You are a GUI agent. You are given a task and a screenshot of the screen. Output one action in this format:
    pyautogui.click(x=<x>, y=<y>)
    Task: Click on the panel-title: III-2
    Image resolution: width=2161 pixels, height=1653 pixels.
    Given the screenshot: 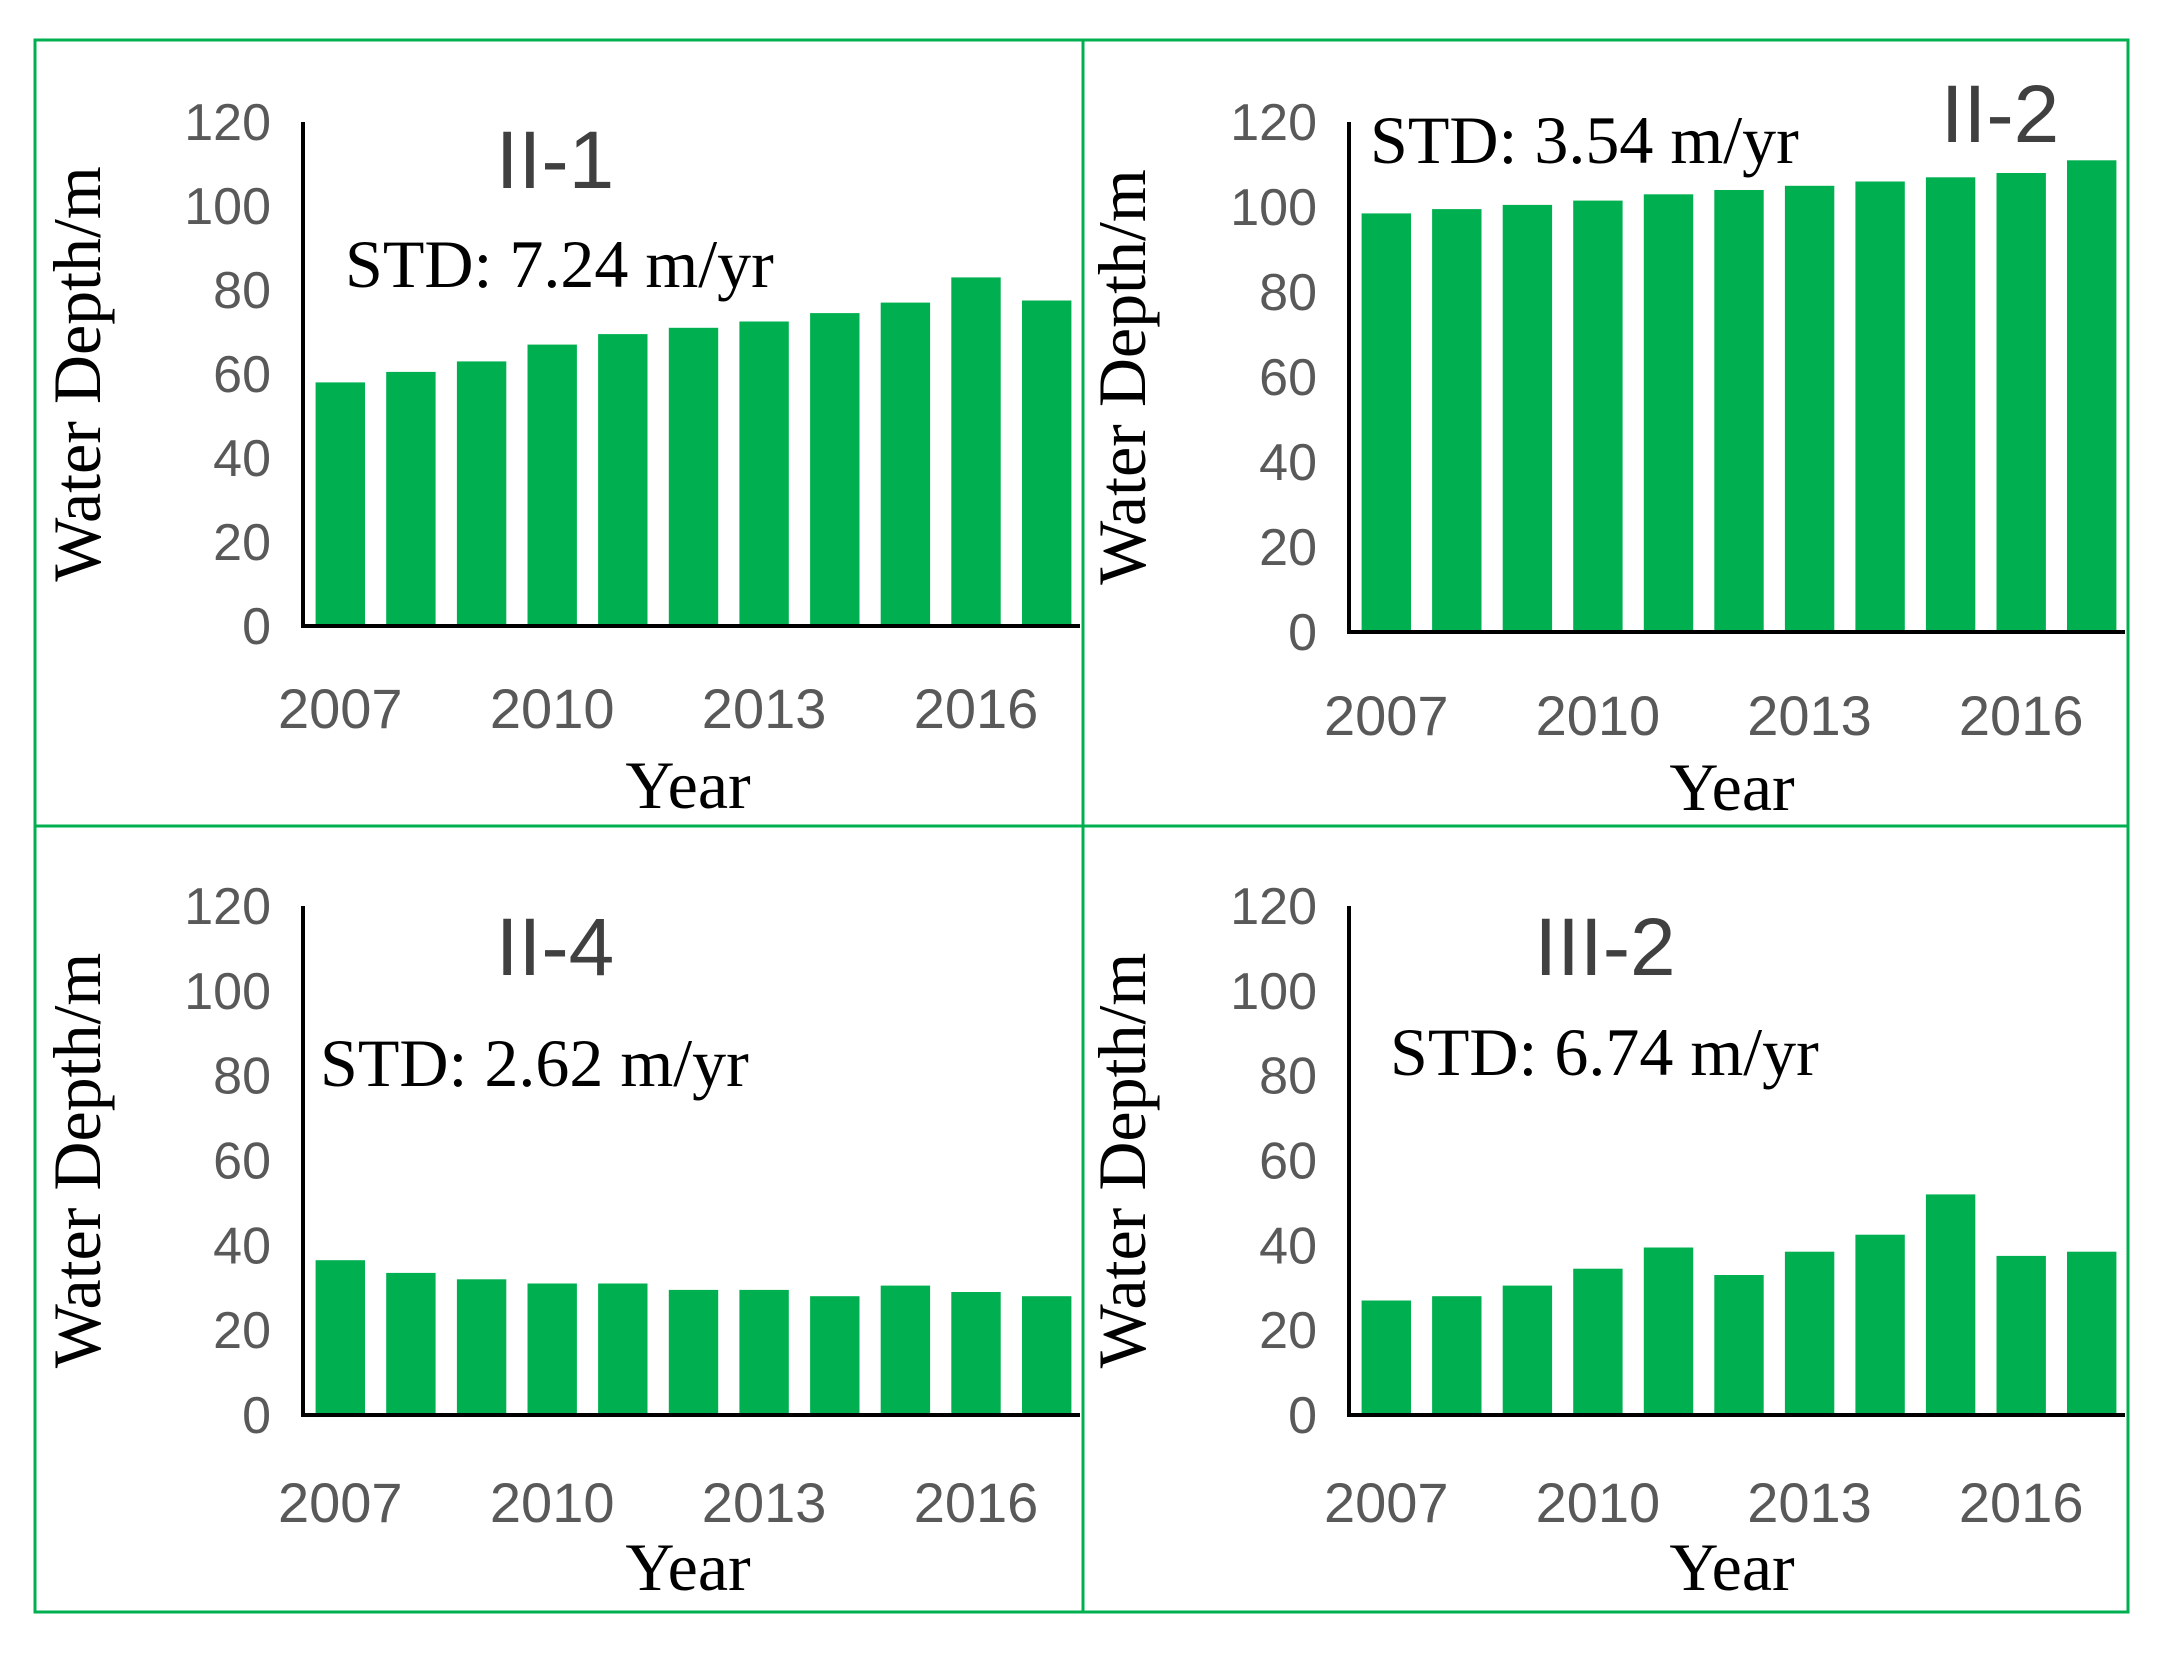 What is the action you would take?
    pyautogui.click(x=1604, y=947)
    